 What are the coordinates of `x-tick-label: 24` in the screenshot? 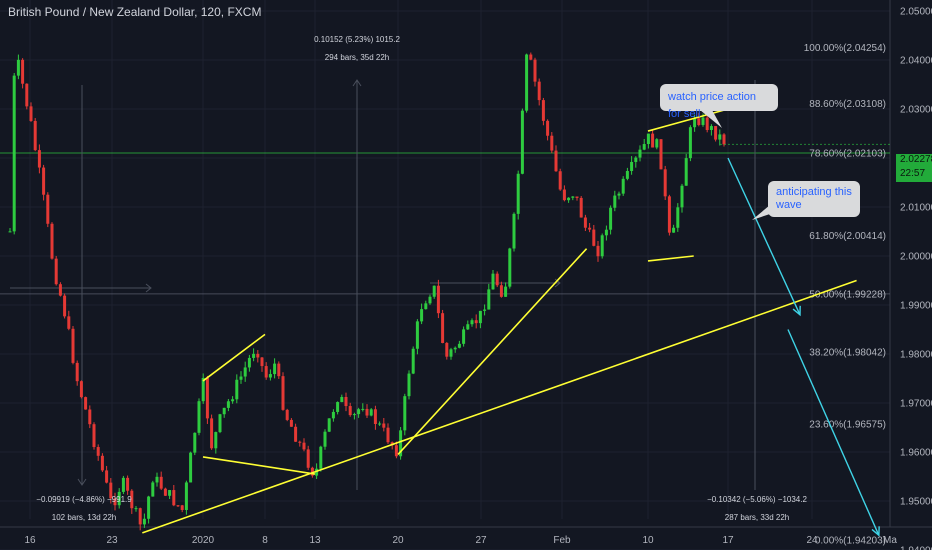 It's located at (812, 540).